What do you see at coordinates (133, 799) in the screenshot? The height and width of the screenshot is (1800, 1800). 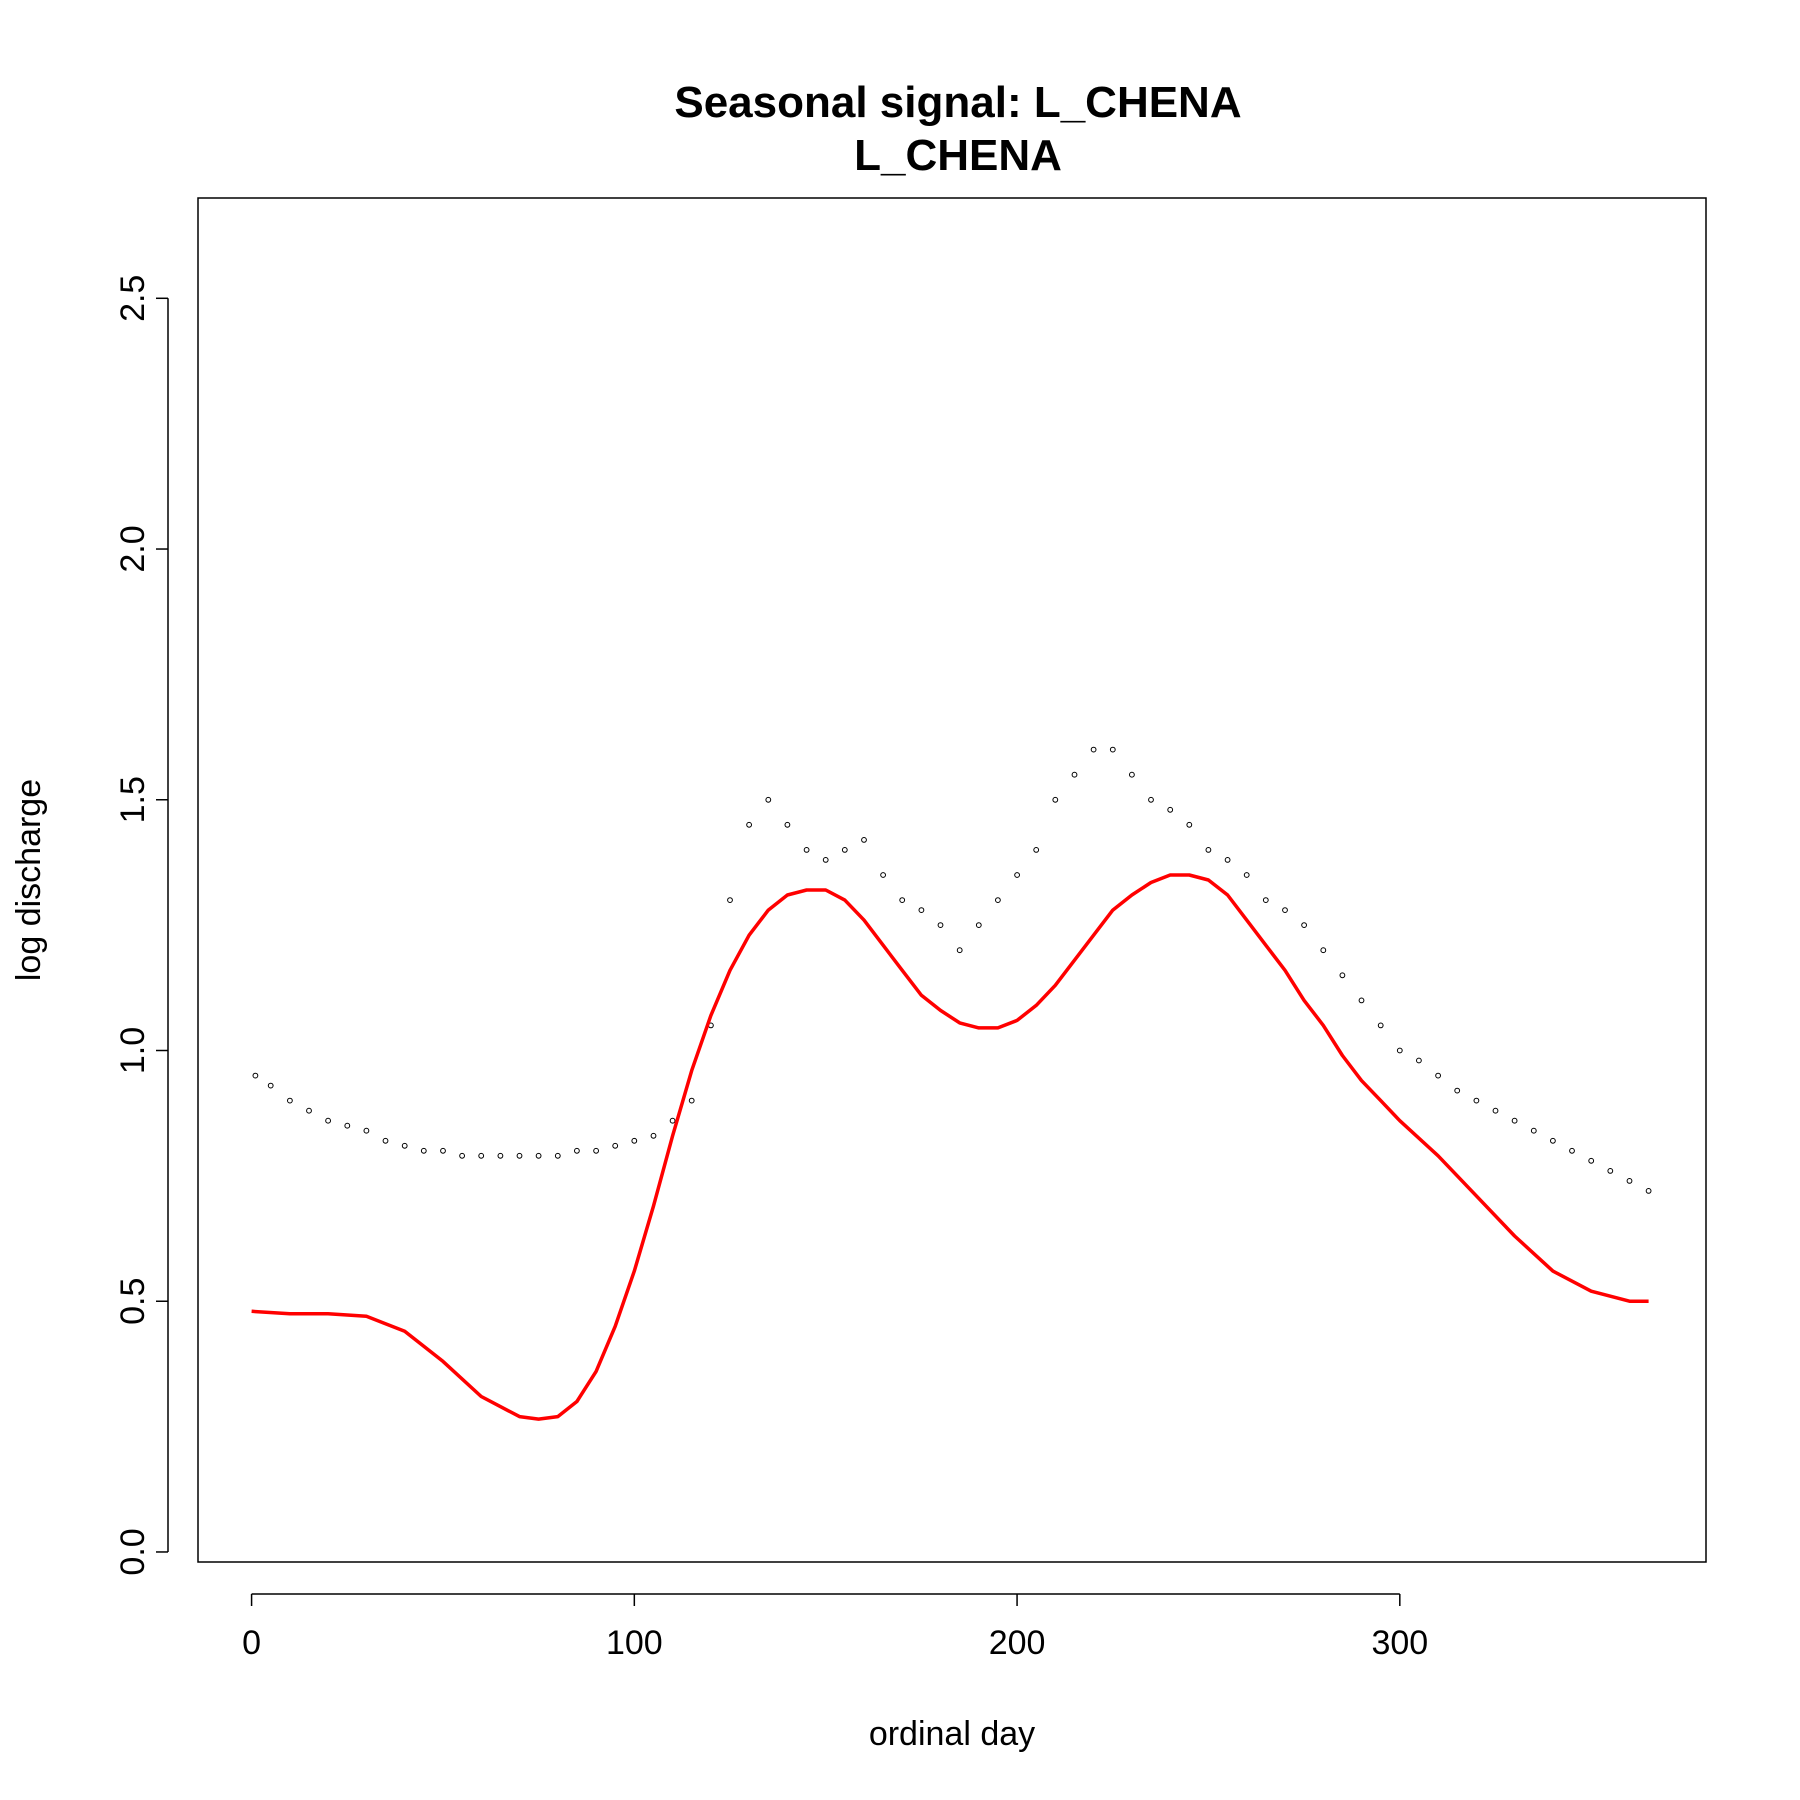 I see `y-tick-label: 1.5` at bounding box center [133, 799].